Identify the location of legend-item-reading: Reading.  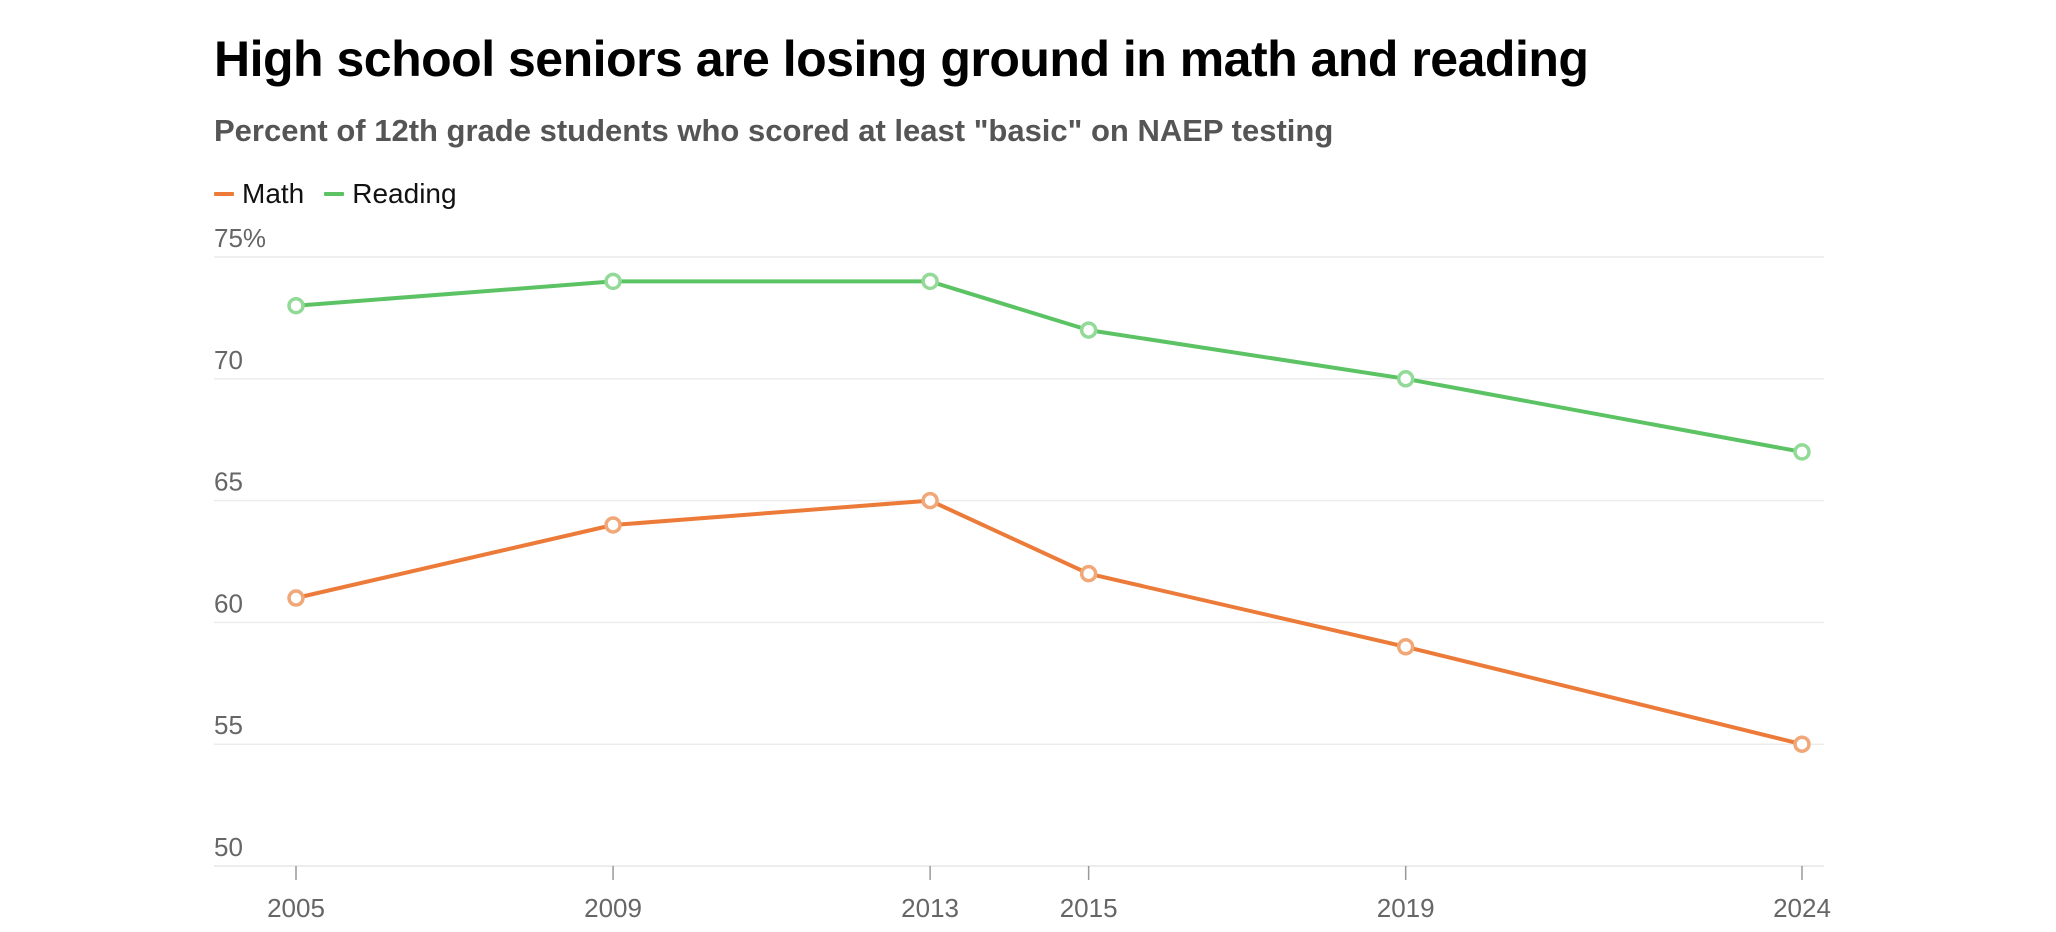
(390, 194).